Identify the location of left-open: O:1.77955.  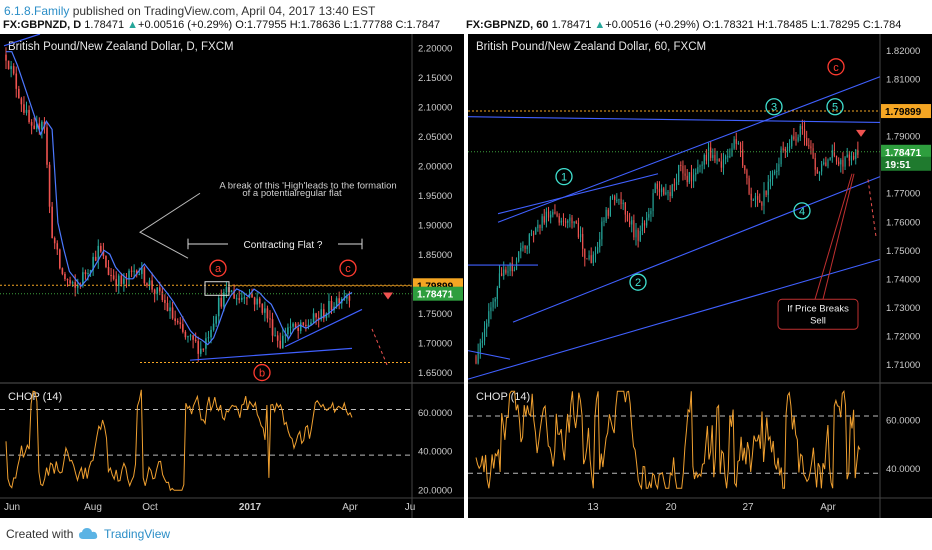
(261, 25).